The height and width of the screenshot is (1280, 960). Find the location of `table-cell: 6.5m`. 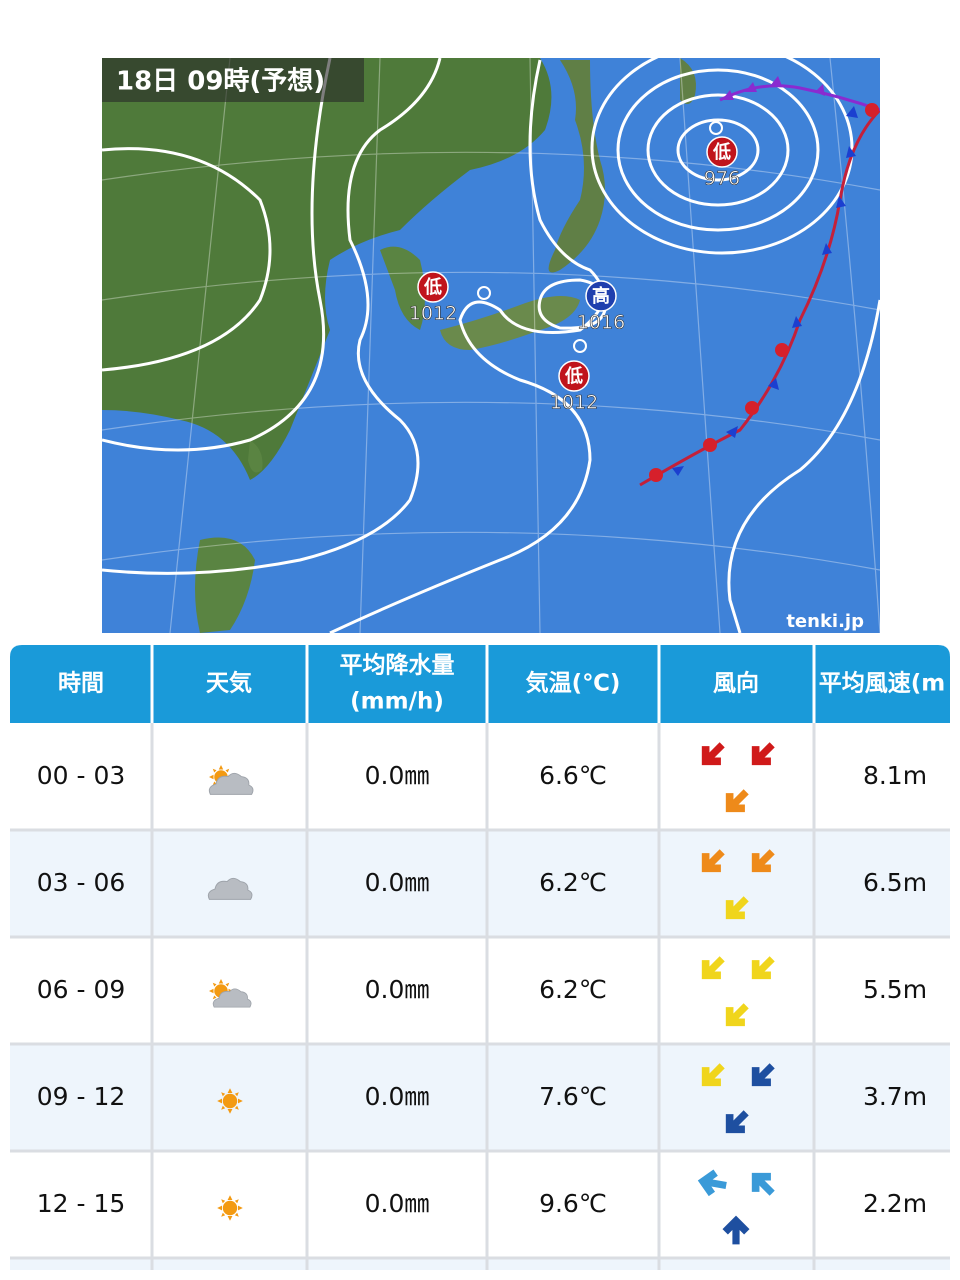

table-cell: 6.5m is located at coordinates (895, 882).